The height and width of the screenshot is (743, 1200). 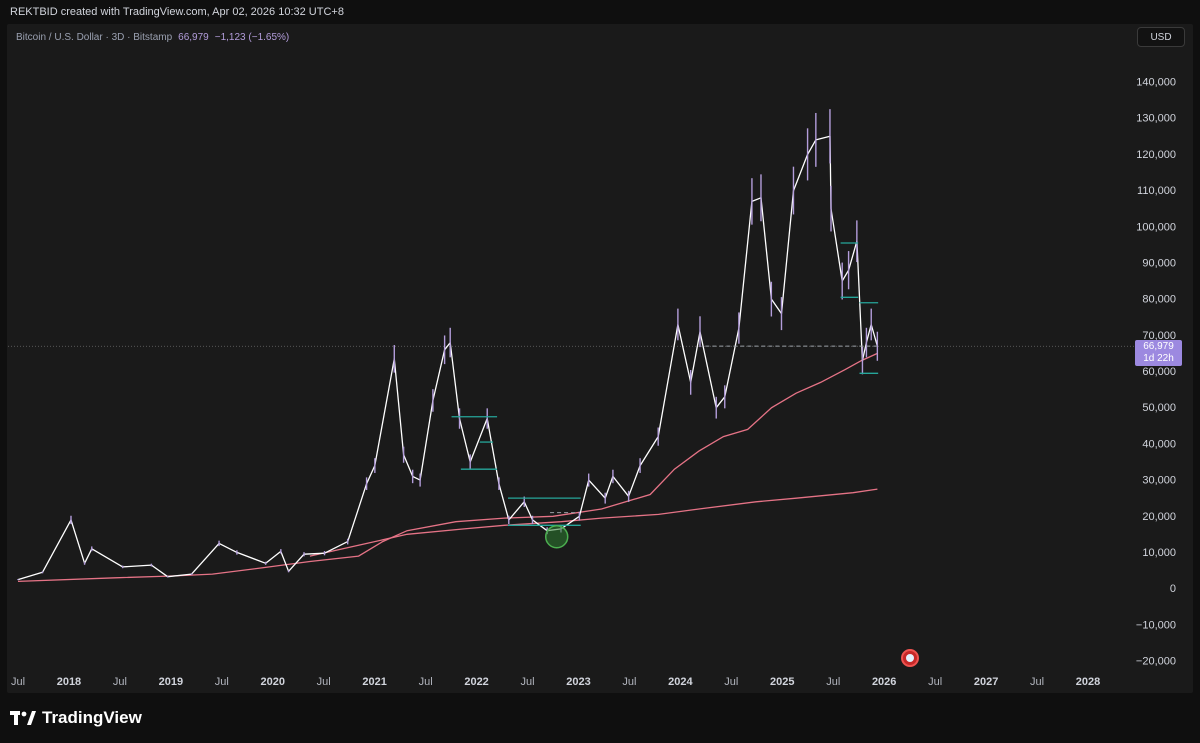 What do you see at coordinates (1159, 300) in the screenshot?
I see `y-tick-label: 80,000` at bounding box center [1159, 300].